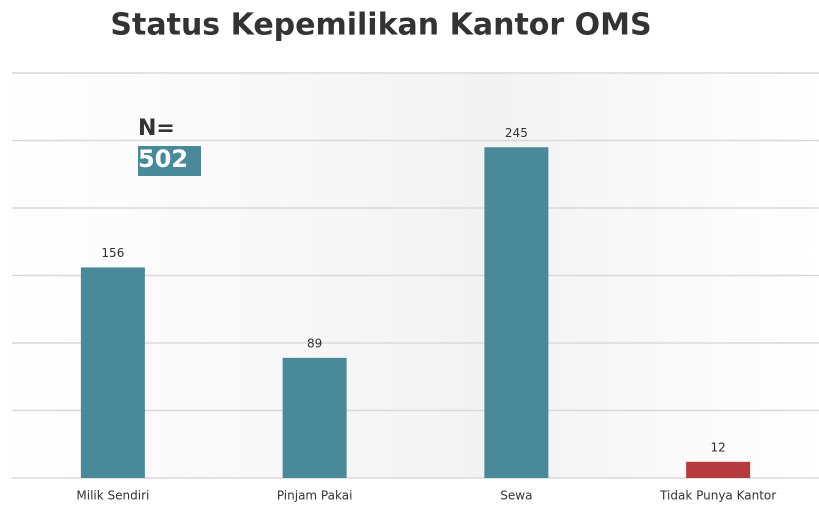  What do you see at coordinates (380, 25) in the screenshot?
I see `chart-title: Status Kepemilikan Kantor OMS` at bounding box center [380, 25].